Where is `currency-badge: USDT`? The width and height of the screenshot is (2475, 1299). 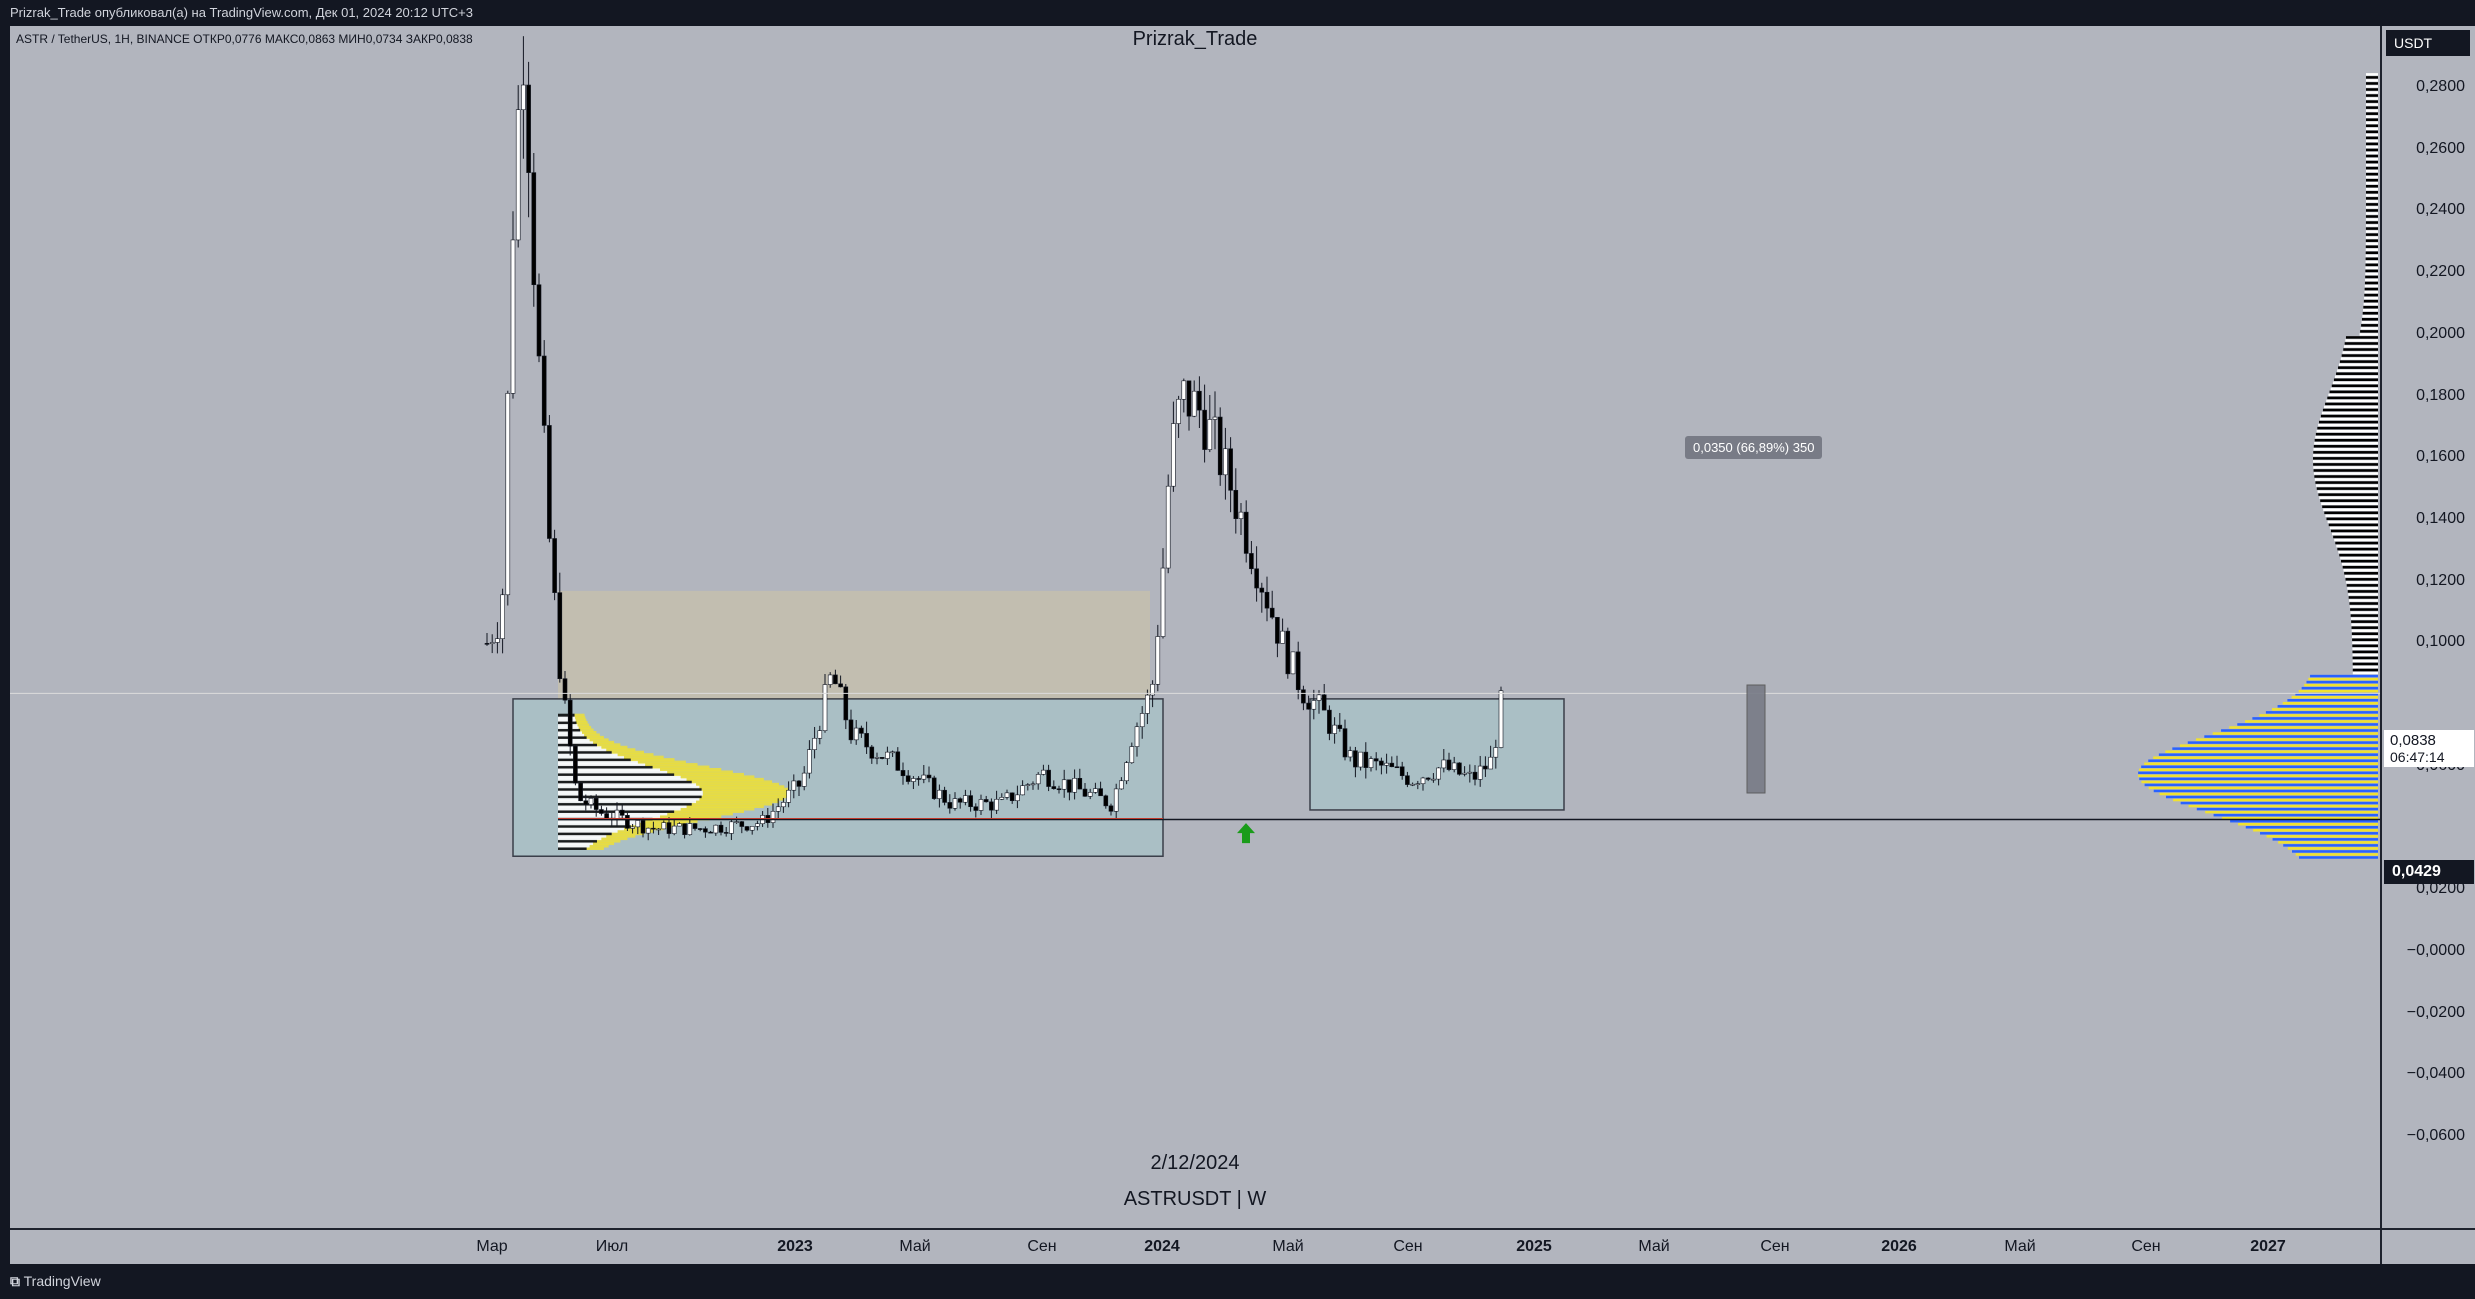 currency-badge: USDT is located at coordinates (2428, 43).